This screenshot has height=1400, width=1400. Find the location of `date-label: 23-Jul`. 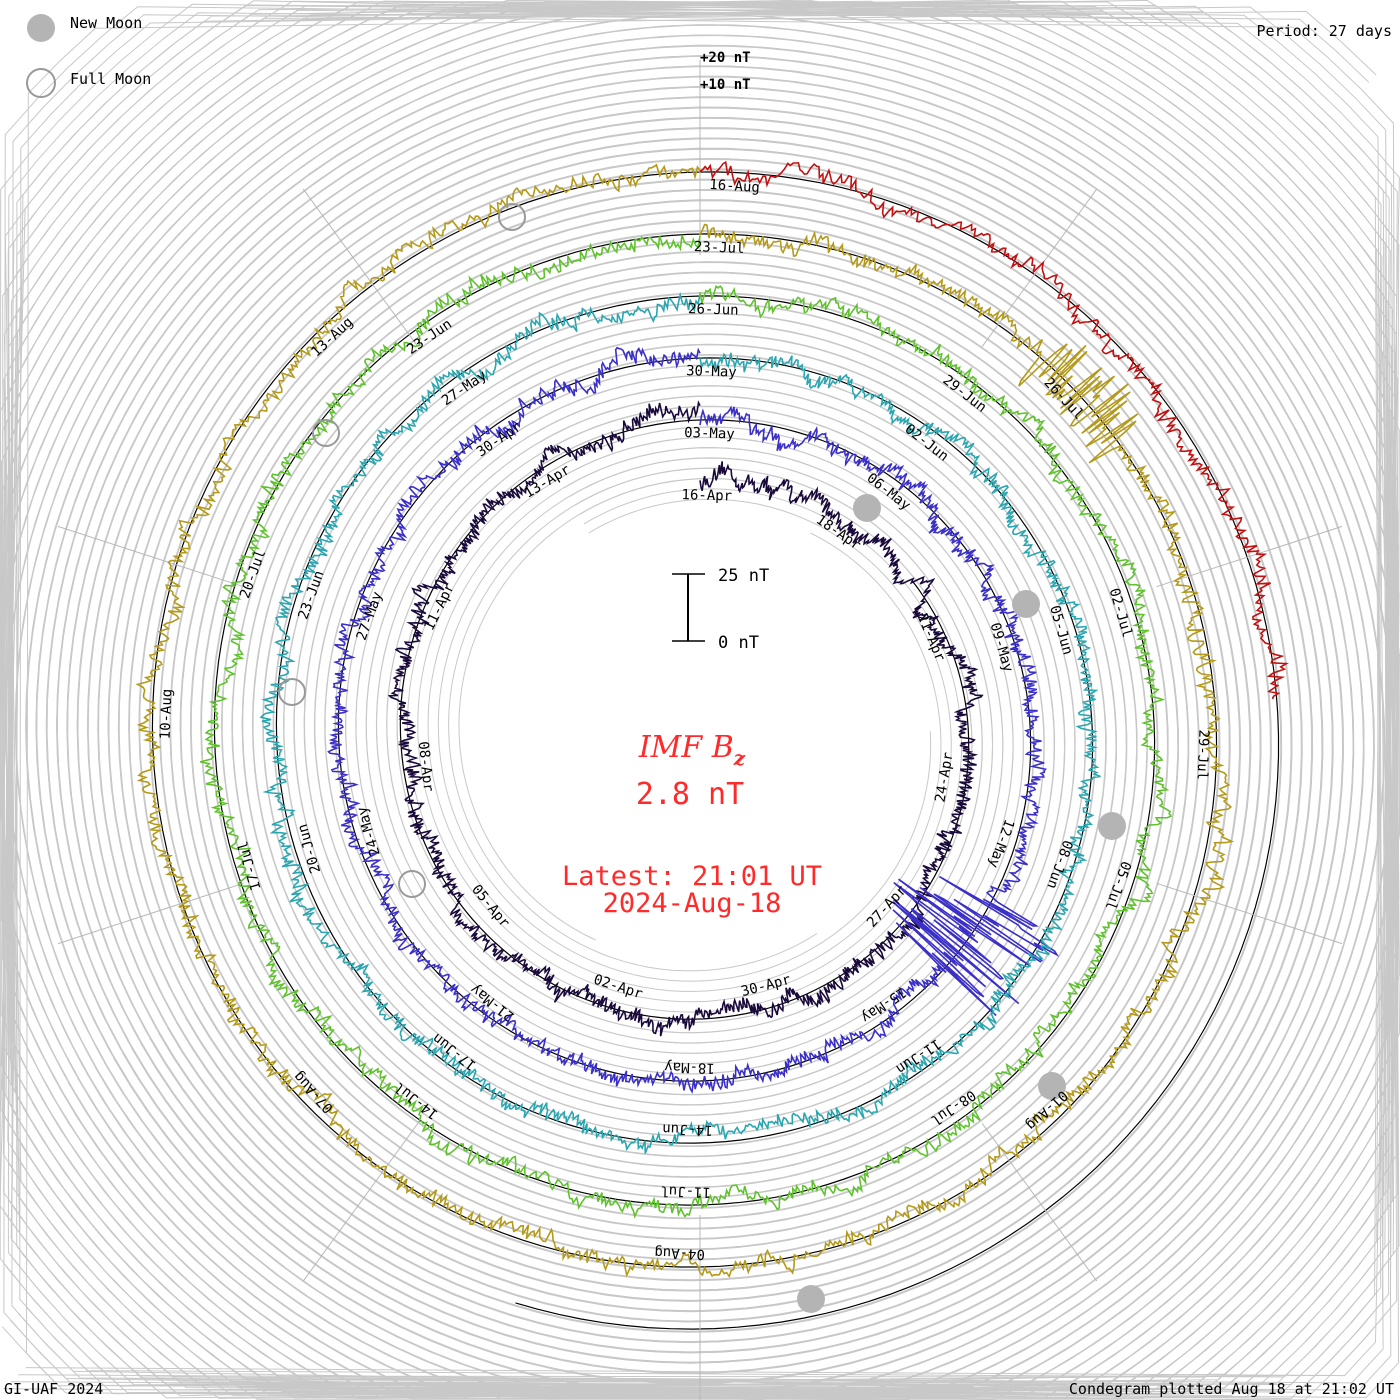

date-label: 23-Jul is located at coordinates (719, 248).